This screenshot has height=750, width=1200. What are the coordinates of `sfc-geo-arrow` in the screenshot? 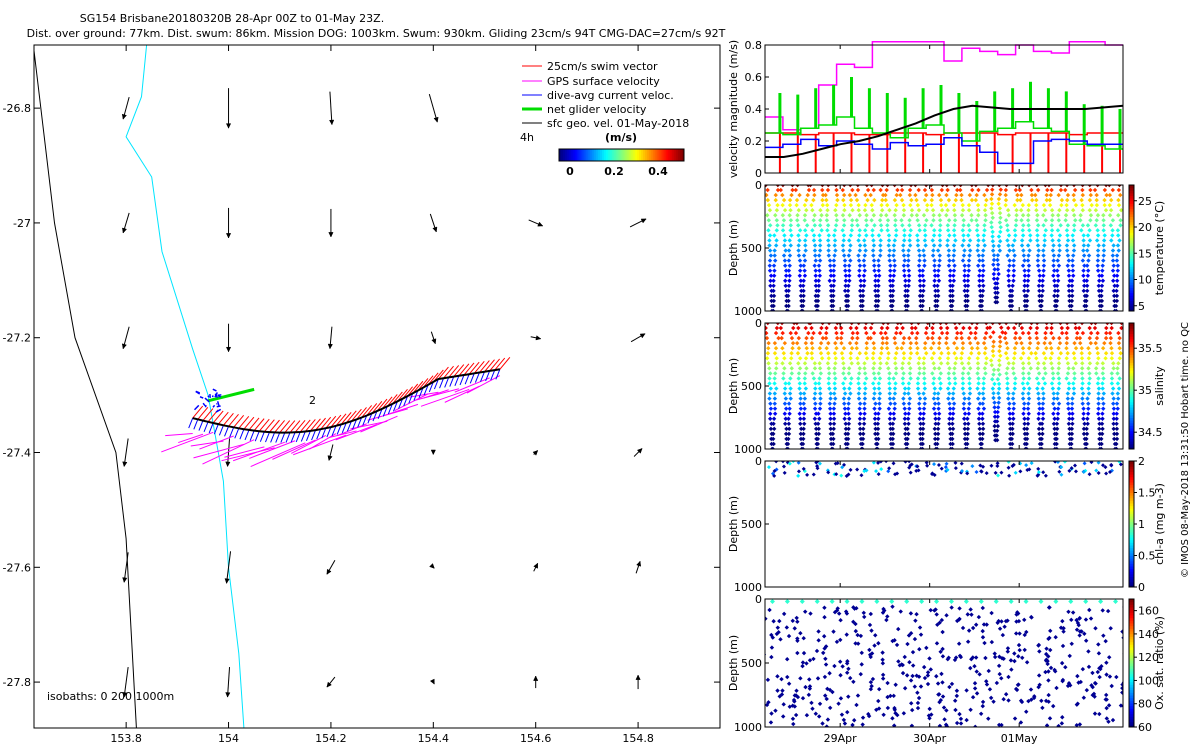 It's located at (331, 223).